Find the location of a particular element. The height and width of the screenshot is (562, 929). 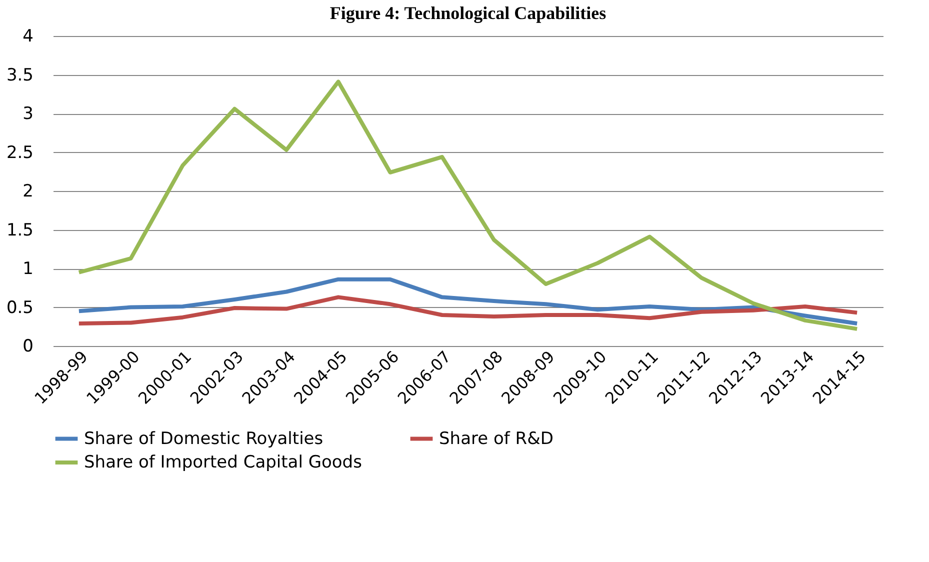

y-tick-label: 1.5 is located at coordinates (20, 230).